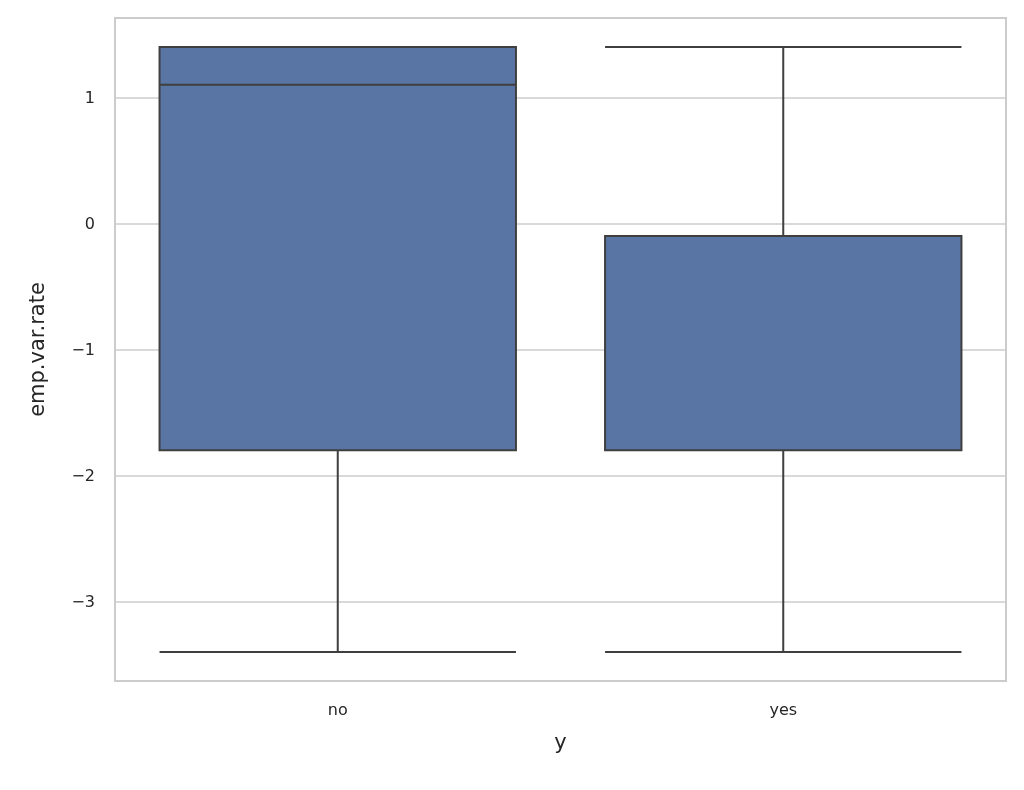 The height and width of the screenshot is (790, 1024). What do you see at coordinates (36, 349) in the screenshot?
I see `y-axis-title: emp.var.rate` at bounding box center [36, 349].